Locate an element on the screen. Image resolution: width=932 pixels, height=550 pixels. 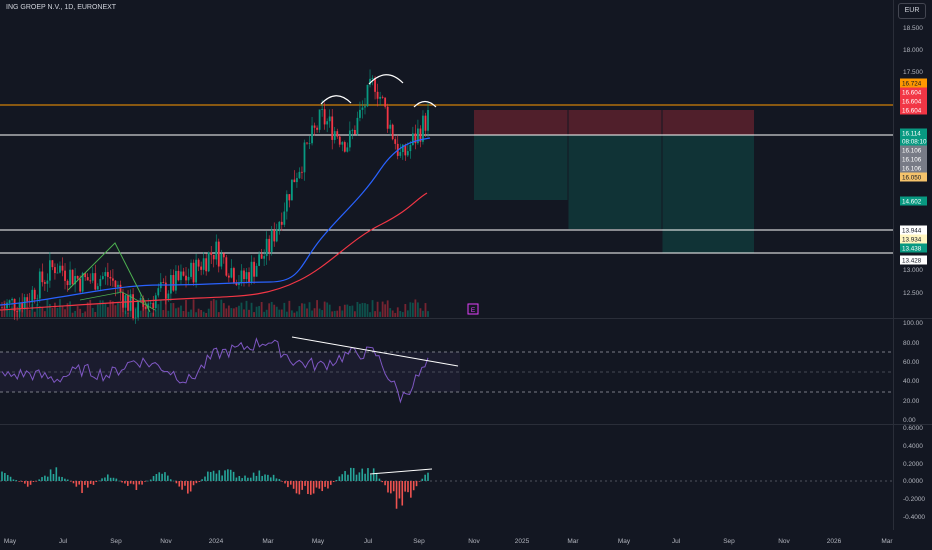
price-tick-label: 13.000 is located at coordinates (913, 270).